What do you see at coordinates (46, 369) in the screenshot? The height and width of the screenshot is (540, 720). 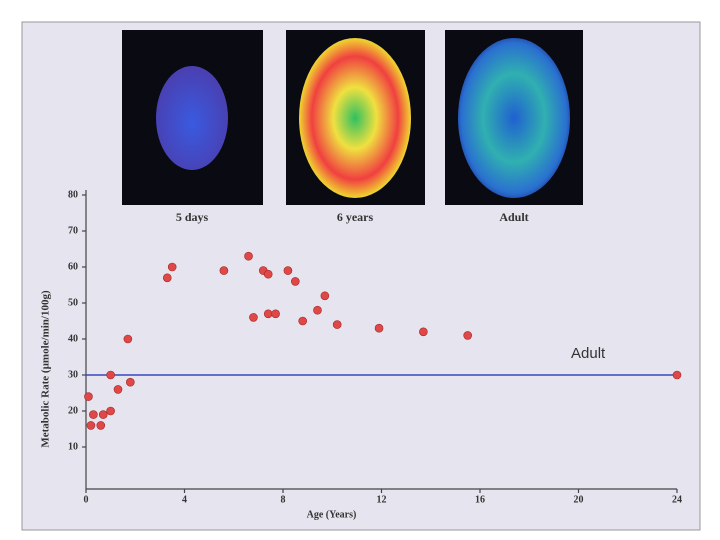 I see `y-axis-label: Metabolic Rate (µmole/min/100g)` at bounding box center [46, 369].